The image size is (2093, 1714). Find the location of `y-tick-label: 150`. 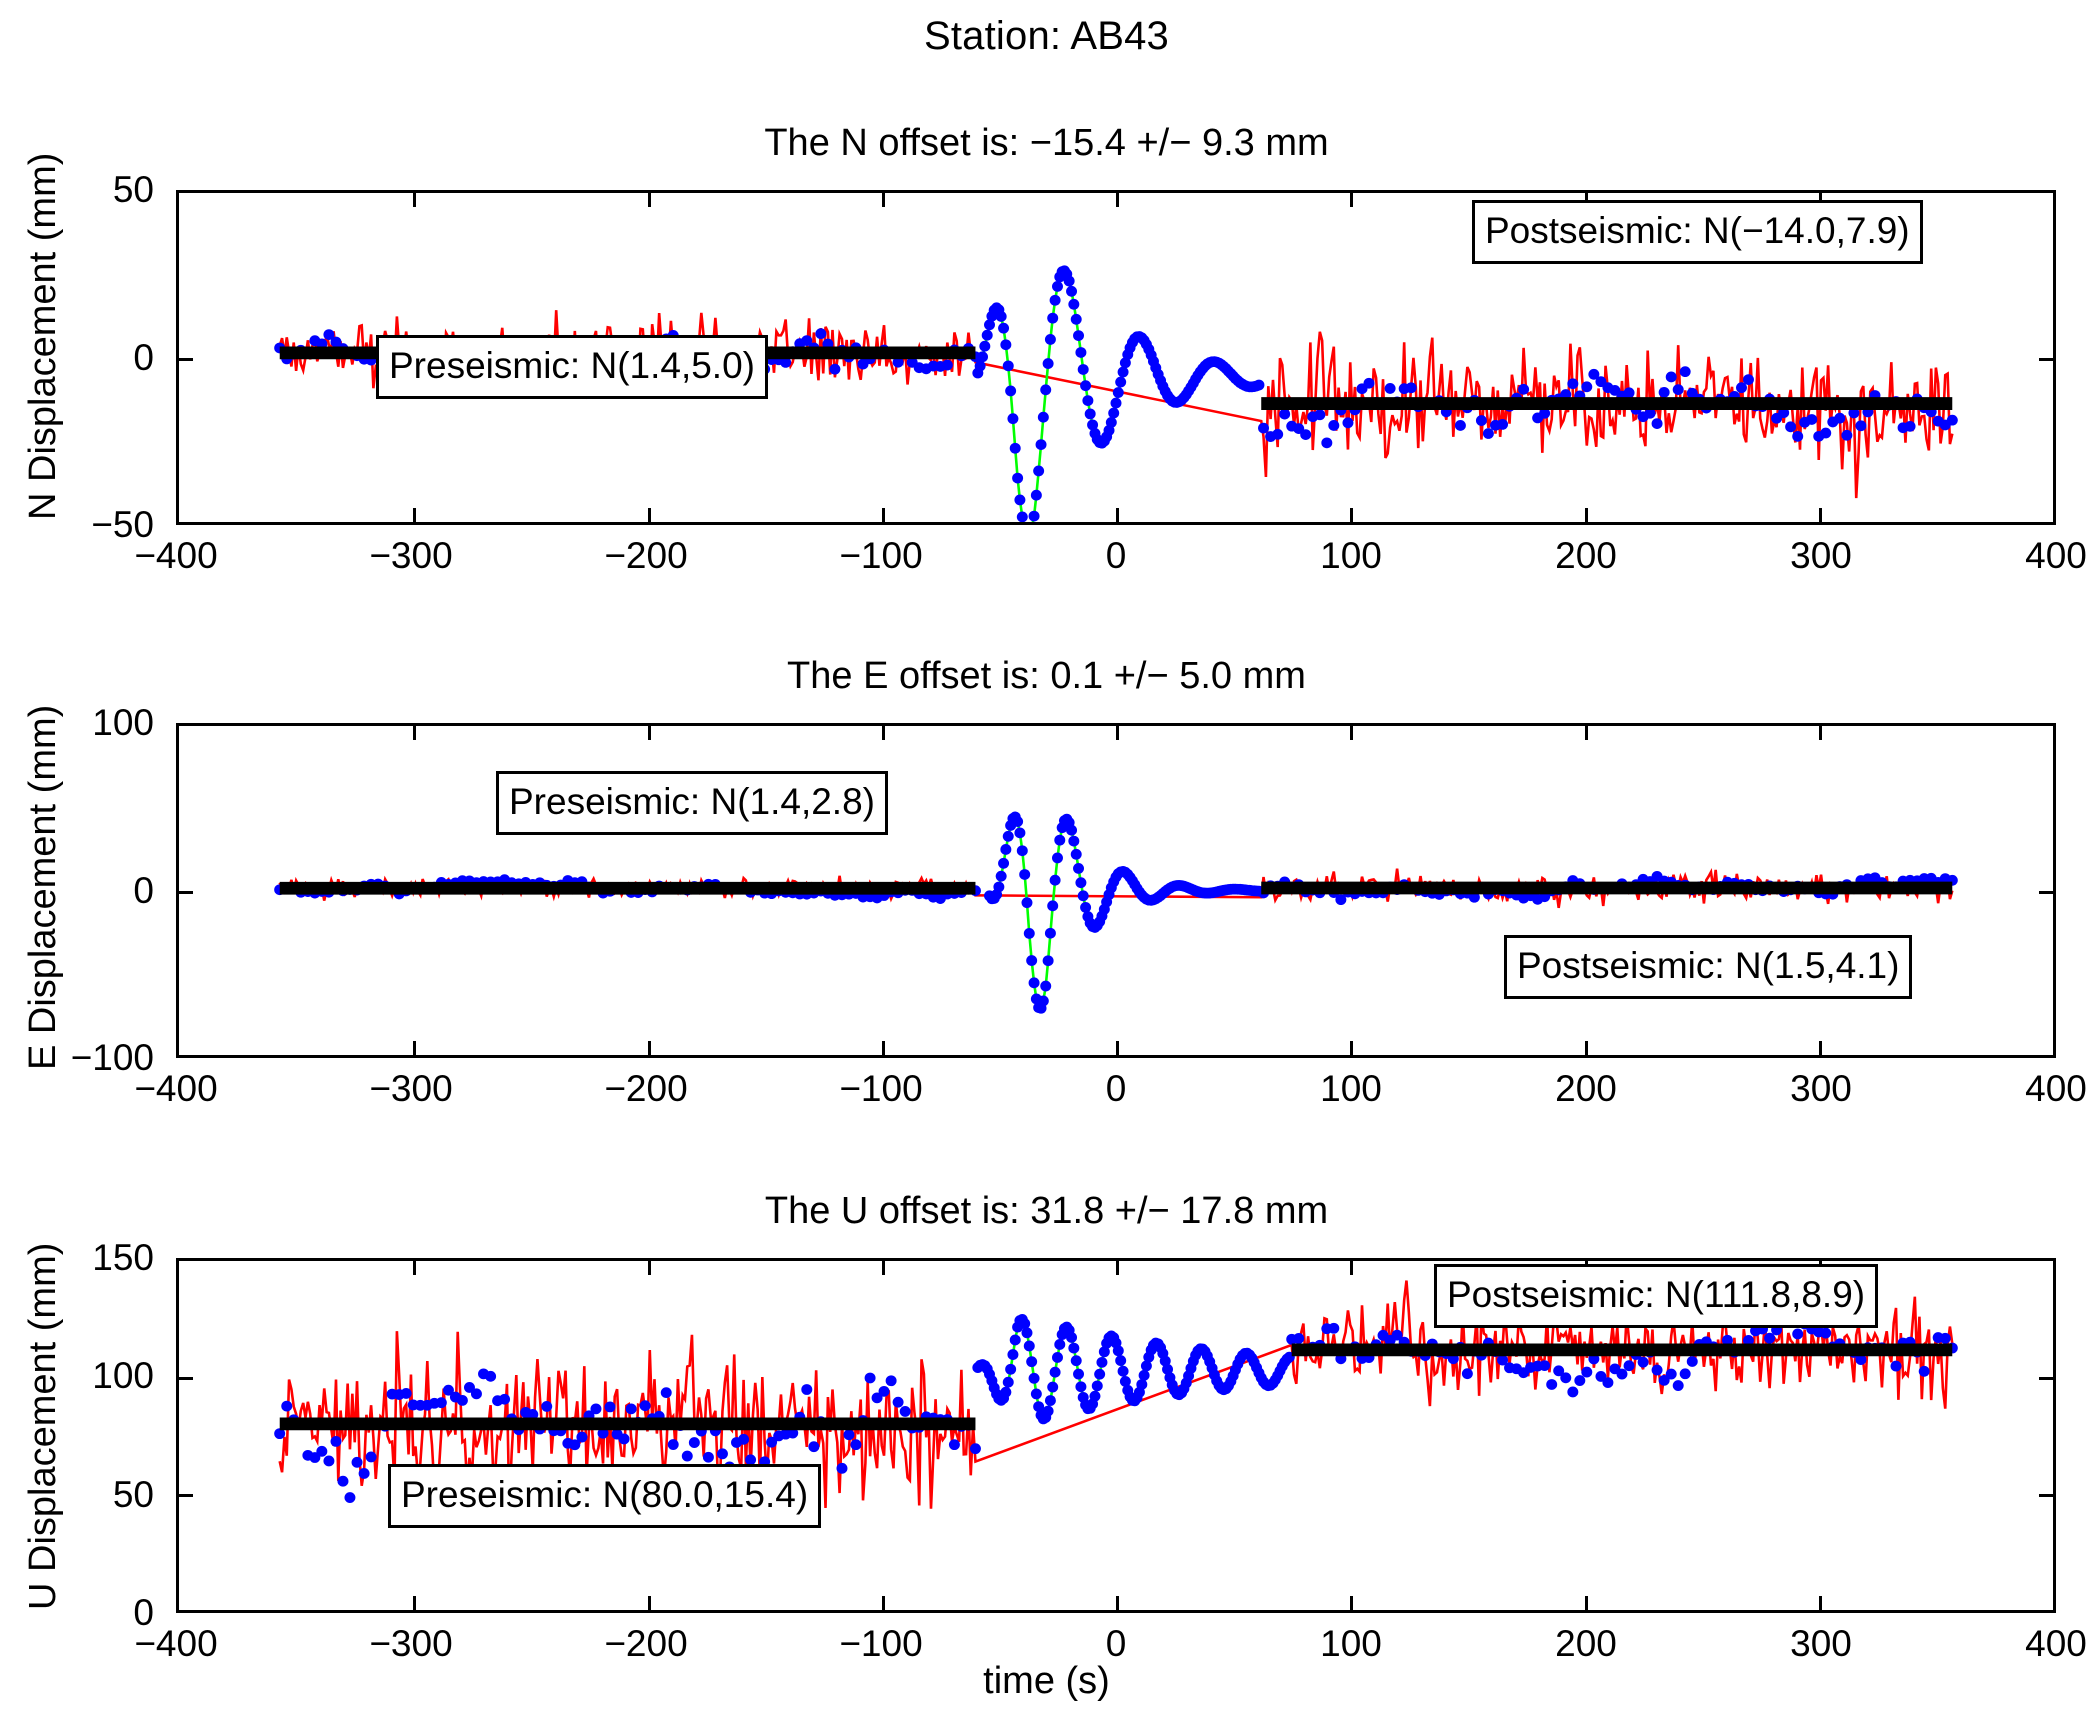

y-tick-label: 150 is located at coordinates (123, 1257).